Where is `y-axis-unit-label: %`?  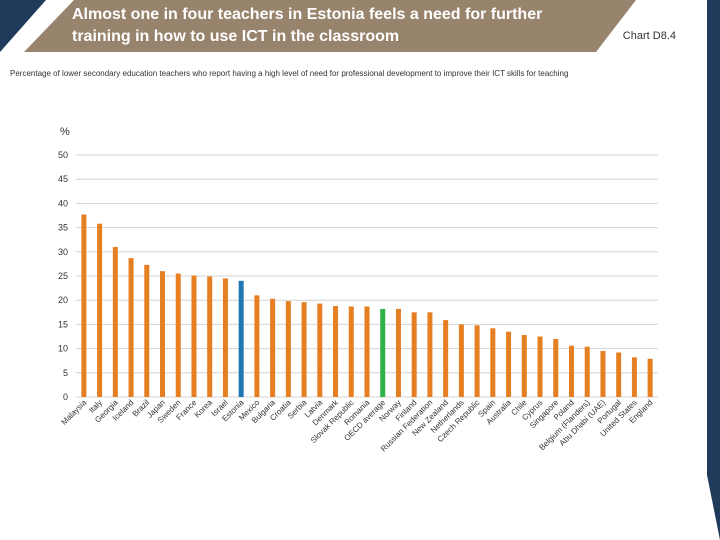
y-axis-unit-label: % is located at coordinates (65, 132).